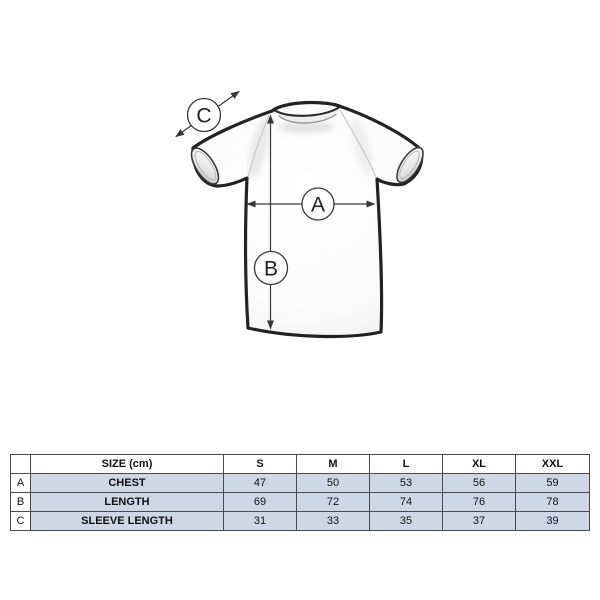 This screenshot has height=600, width=600. I want to click on sleeve-m: 33, so click(333, 521).